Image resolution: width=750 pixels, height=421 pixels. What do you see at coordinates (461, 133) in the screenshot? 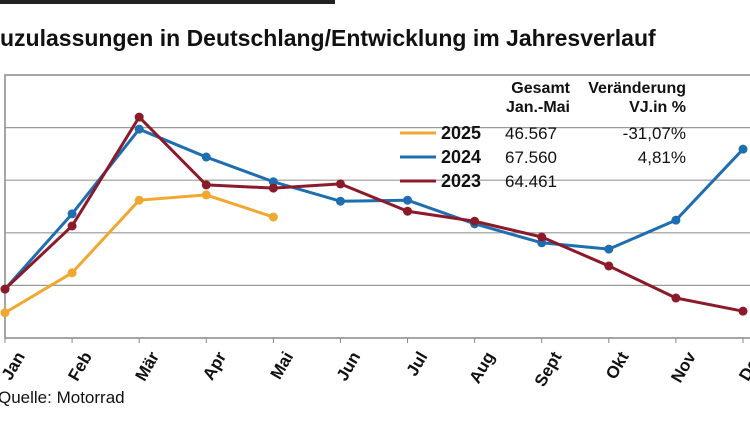
I see `legend-label: 2025` at bounding box center [461, 133].